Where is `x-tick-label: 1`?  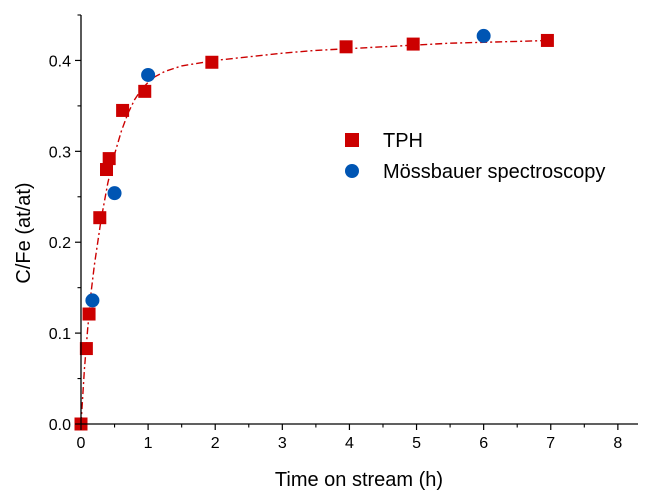
x-tick-label: 1 is located at coordinates (148, 443).